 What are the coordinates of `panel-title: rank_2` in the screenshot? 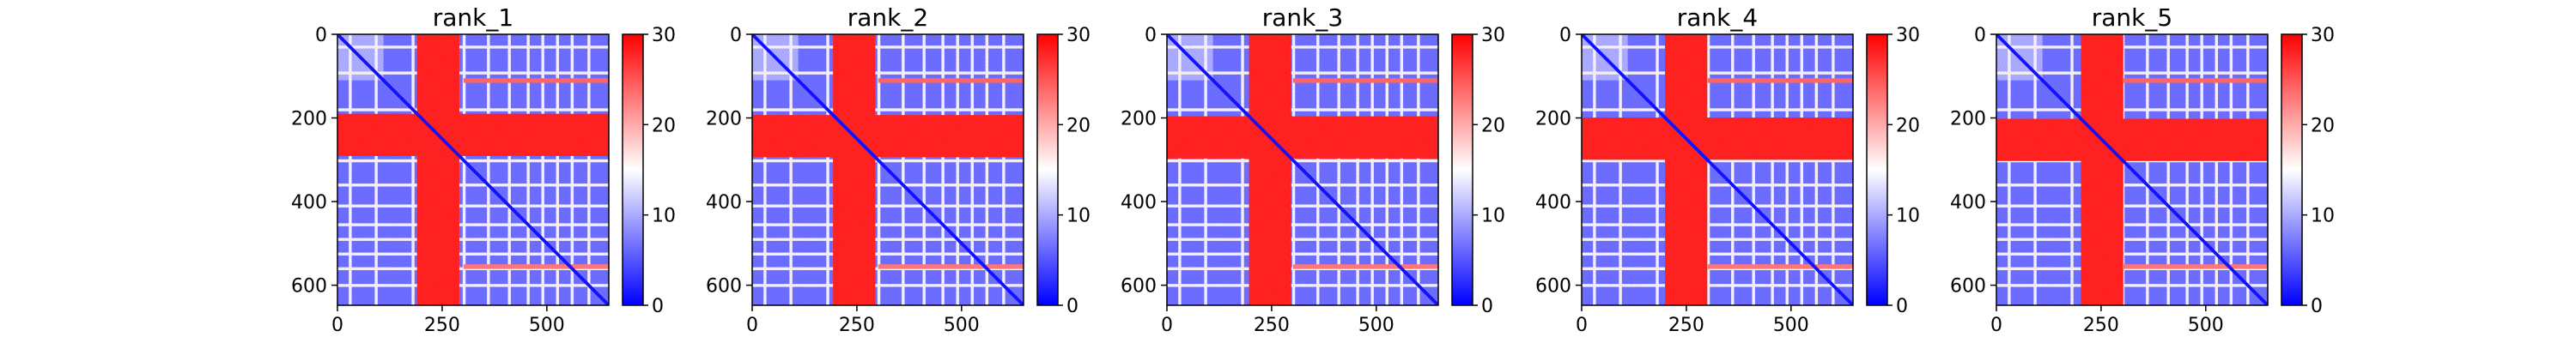 It's located at (888, 17).